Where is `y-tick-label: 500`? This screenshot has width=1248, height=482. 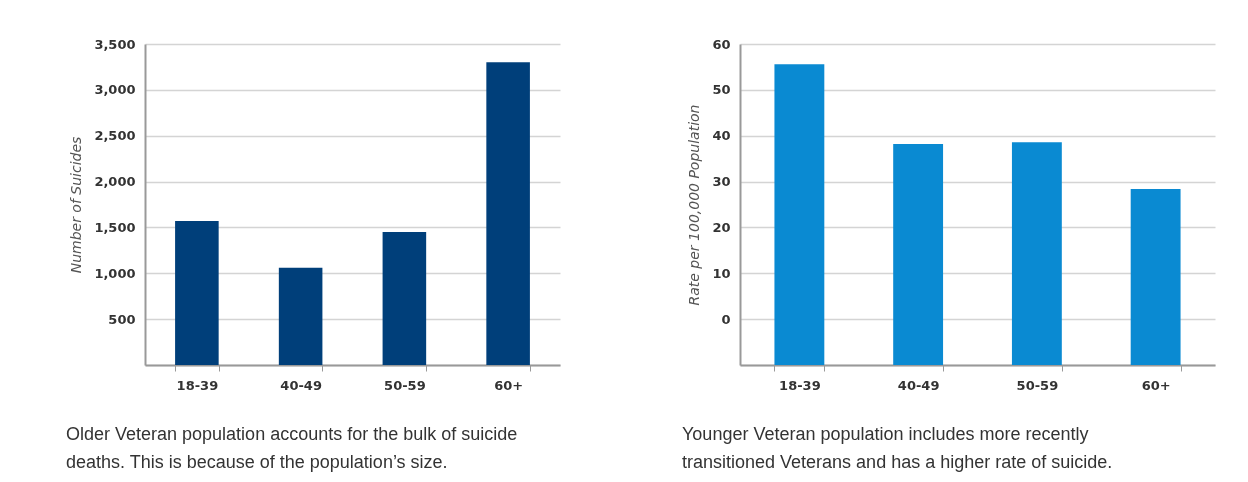 y-tick-label: 500 is located at coordinates (122, 319).